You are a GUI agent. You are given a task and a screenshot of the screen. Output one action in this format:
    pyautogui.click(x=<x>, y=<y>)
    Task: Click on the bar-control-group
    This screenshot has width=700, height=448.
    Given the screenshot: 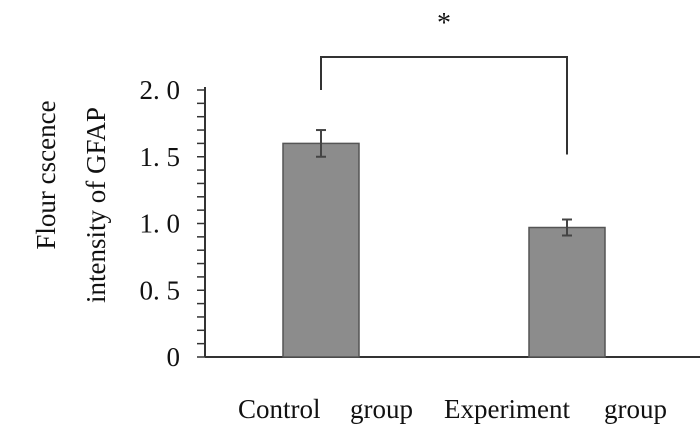 What is the action you would take?
    pyautogui.click(x=321, y=250)
    